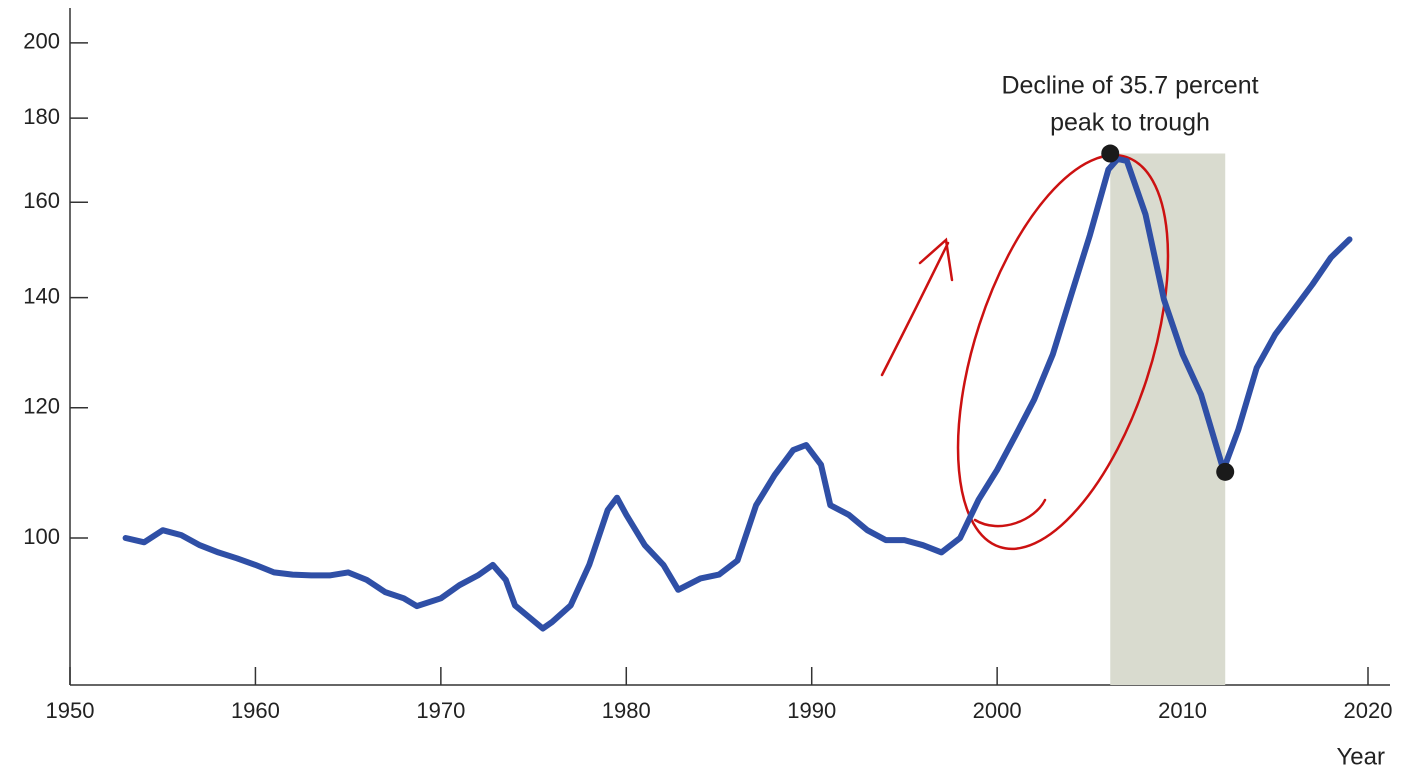  I want to click on x-tick-label: 1980, so click(626, 710).